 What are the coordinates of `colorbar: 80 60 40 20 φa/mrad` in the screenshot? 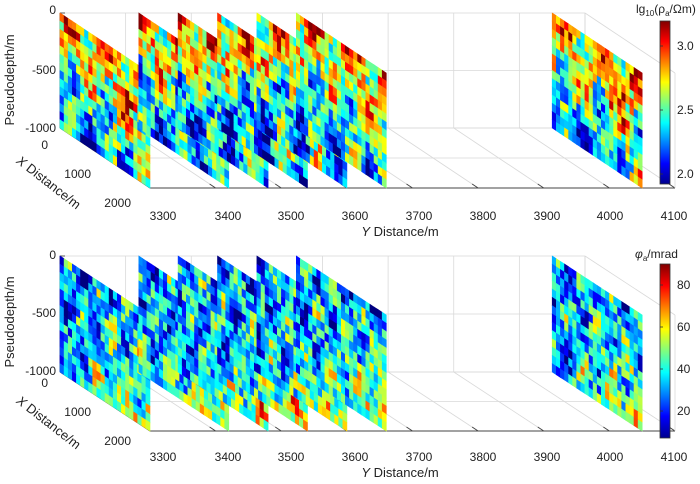 It's located at (663, 343).